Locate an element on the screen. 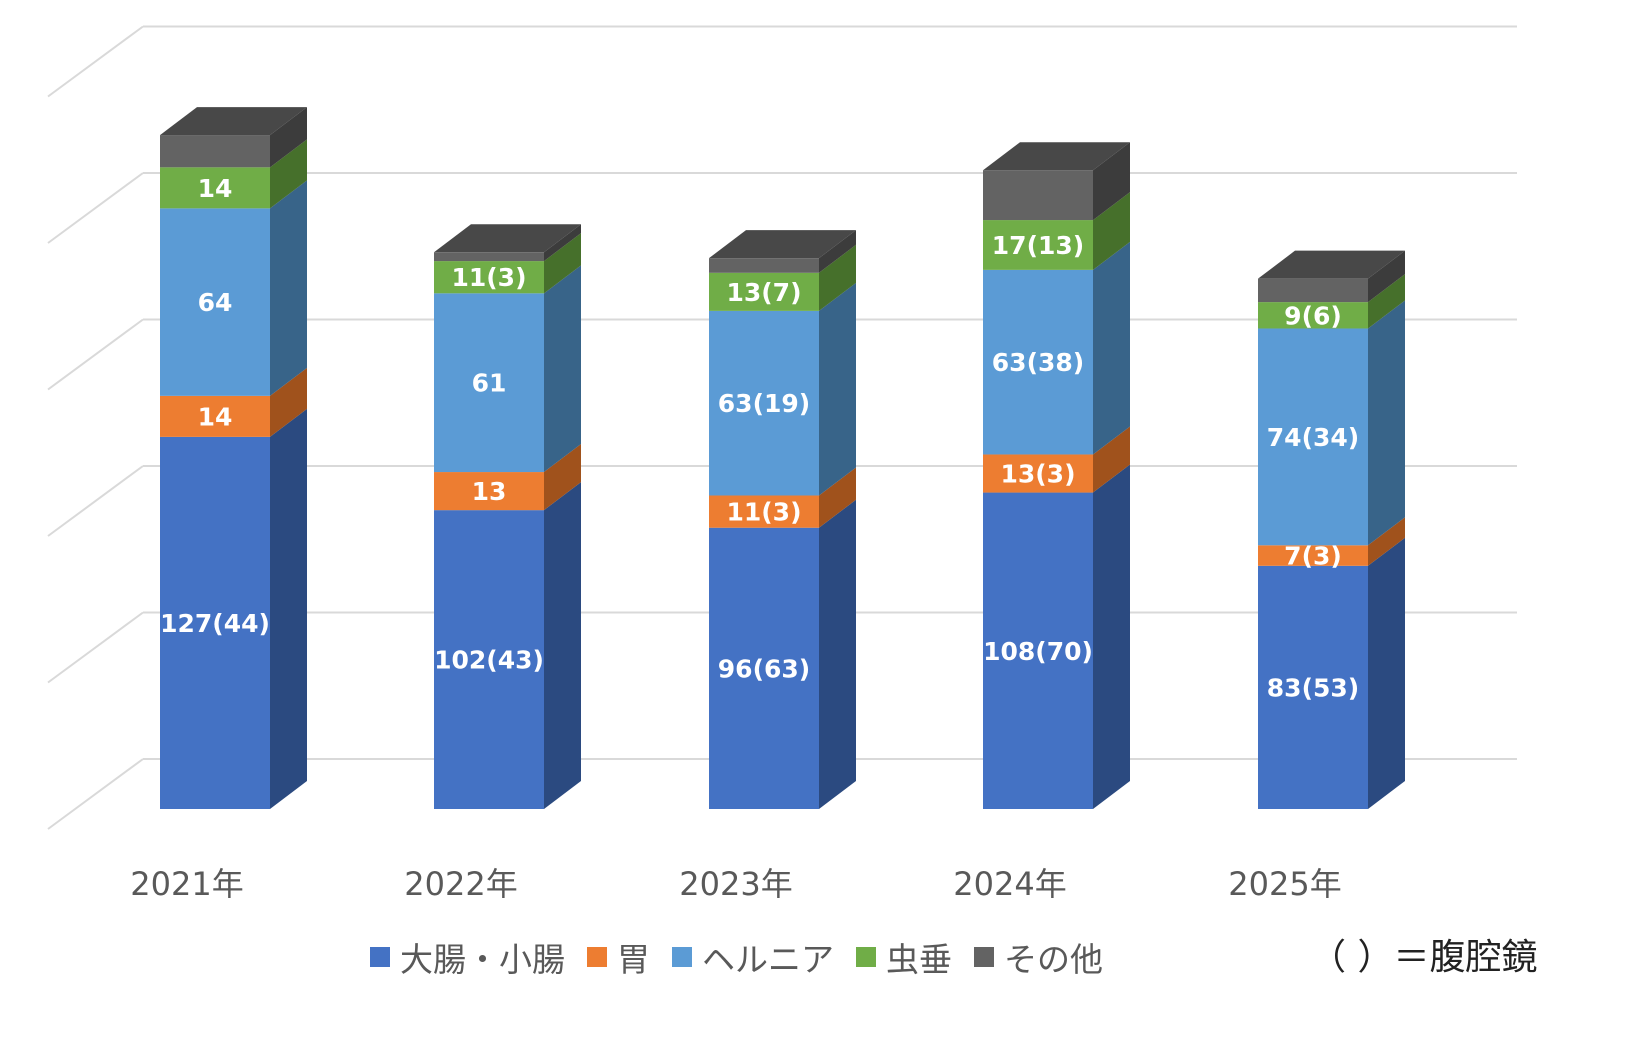  data-label: 127(44) is located at coordinates (215, 623).